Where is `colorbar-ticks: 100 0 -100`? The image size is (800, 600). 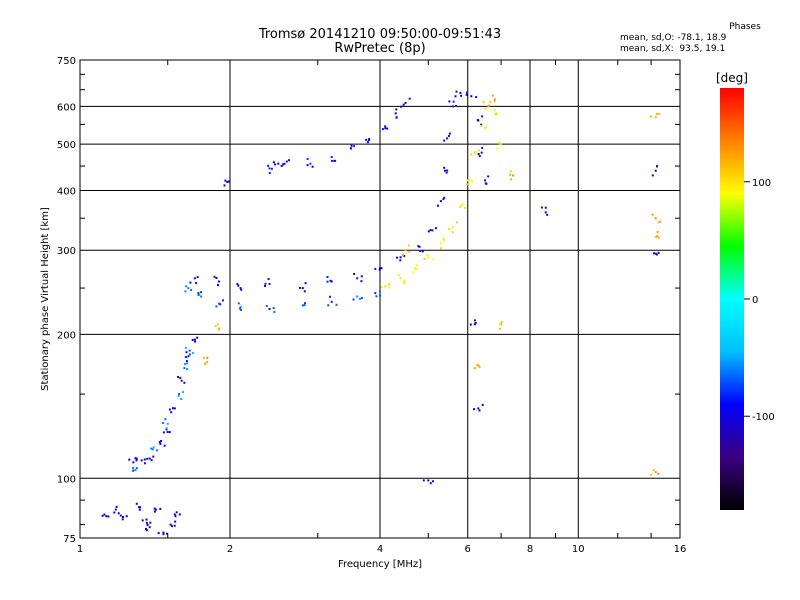 colorbar-ticks: 100 0 -100 is located at coordinates (759, 300).